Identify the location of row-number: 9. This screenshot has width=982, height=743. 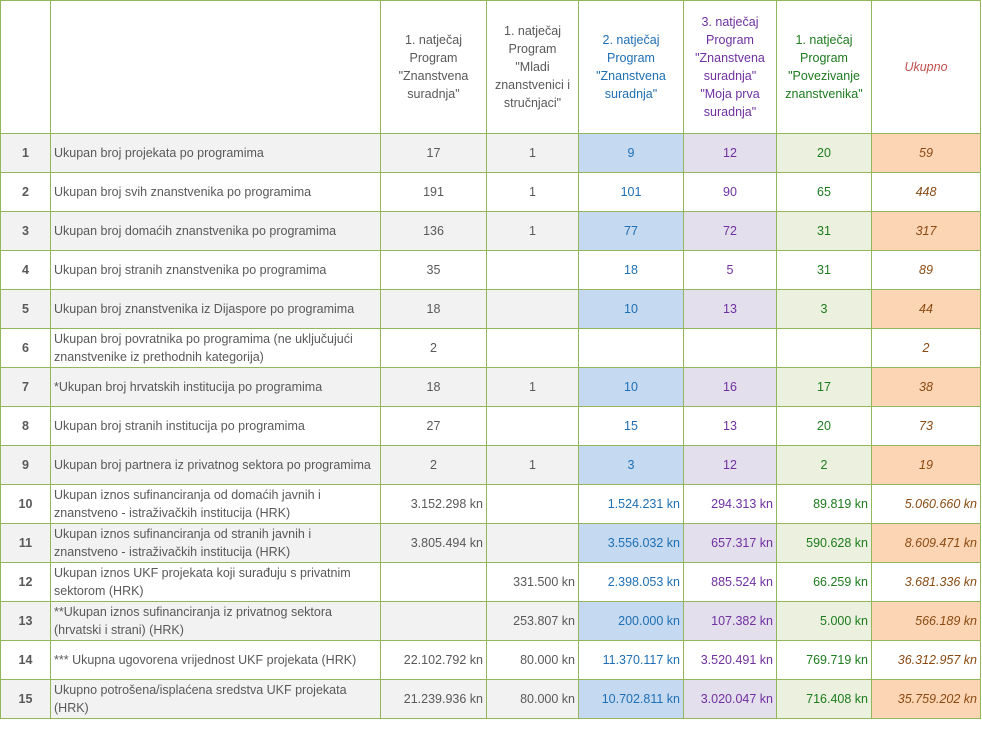
(25, 465).